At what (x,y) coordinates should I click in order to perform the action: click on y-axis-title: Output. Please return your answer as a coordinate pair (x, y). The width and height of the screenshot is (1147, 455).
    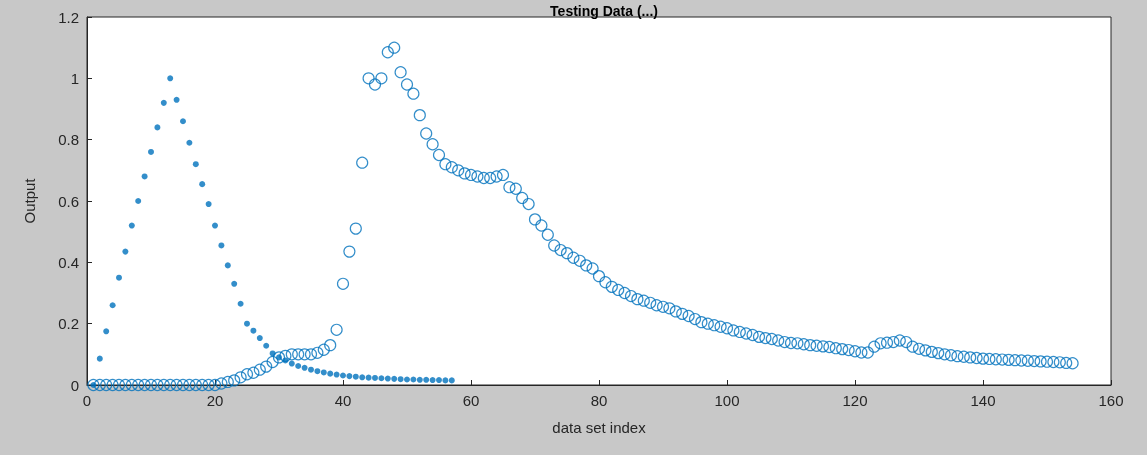
    Looking at the image, I should click on (29, 200).